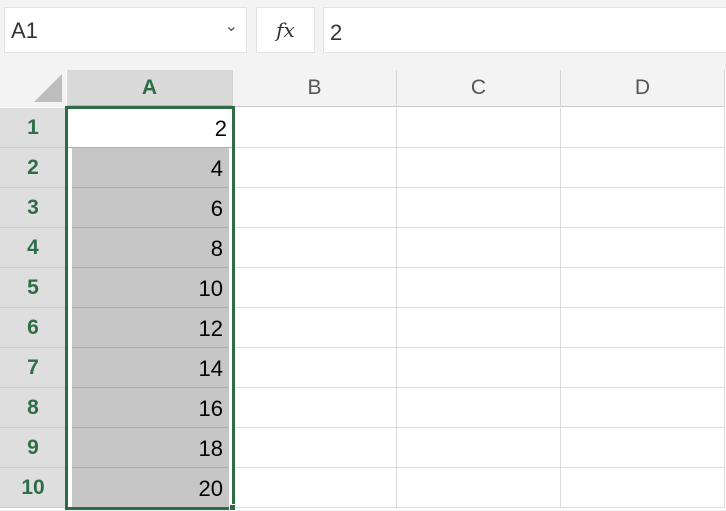 This screenshot has height=511, width=726. I want to click on cell-d4, so click(643, 248).